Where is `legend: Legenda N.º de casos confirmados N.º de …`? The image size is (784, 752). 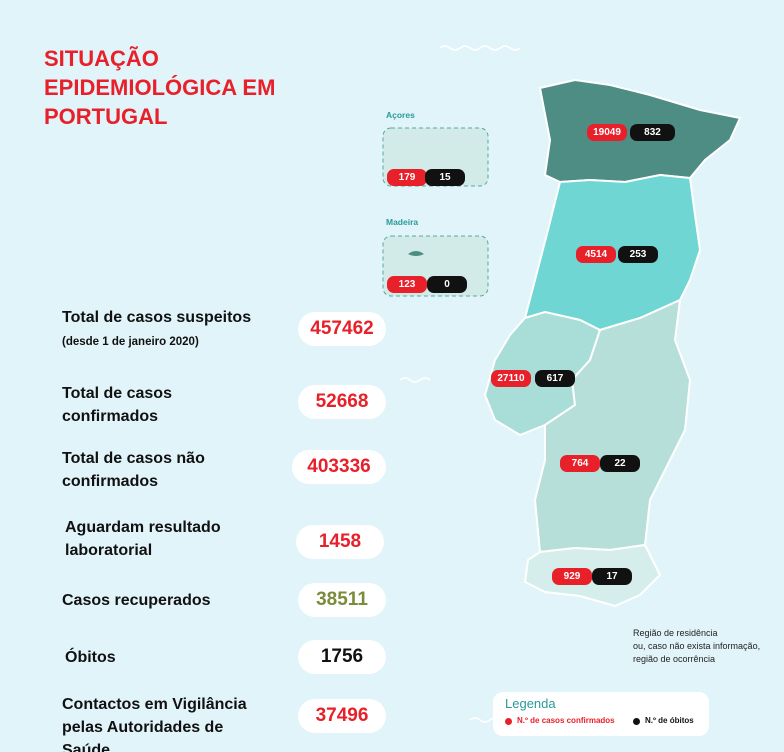 legend: Legenda N.º de casos confirmados N.º de … is located at coordinates (601, 714).